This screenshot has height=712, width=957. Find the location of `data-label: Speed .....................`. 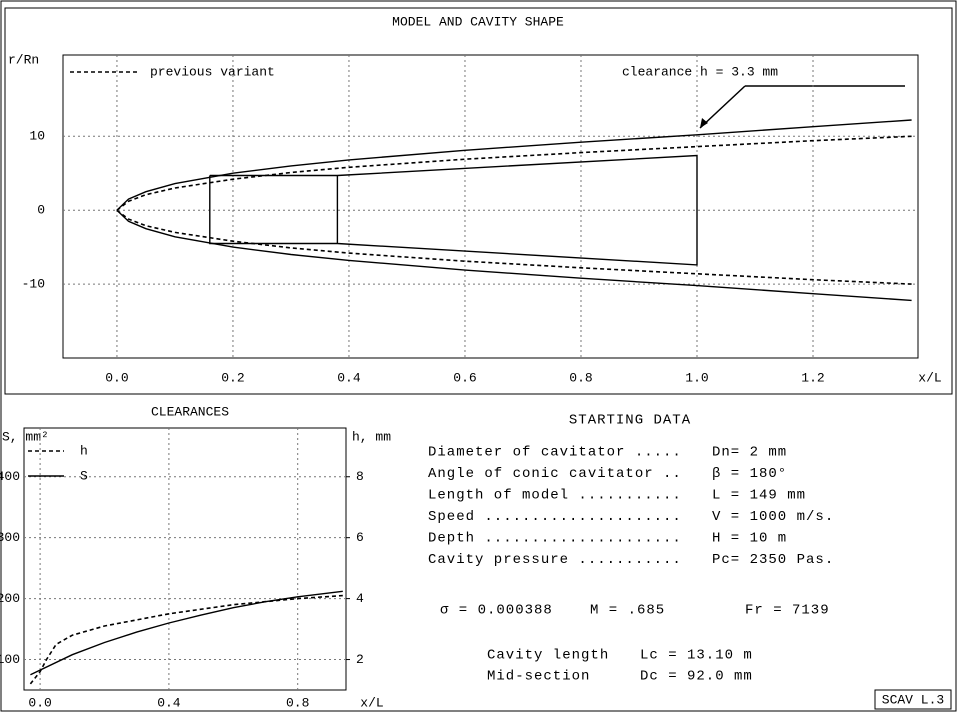

data-label: Speed ..................... is located at coordinates (555, 517).